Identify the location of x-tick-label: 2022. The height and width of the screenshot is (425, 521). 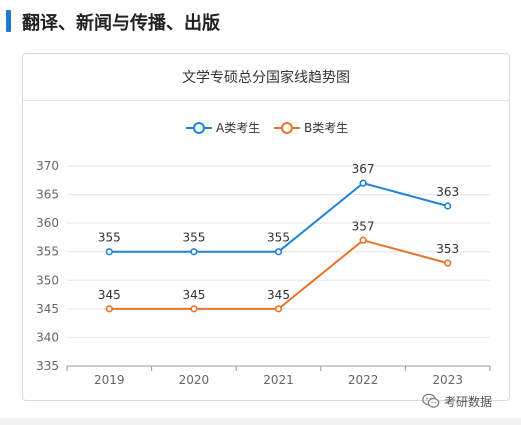
(363, 380).